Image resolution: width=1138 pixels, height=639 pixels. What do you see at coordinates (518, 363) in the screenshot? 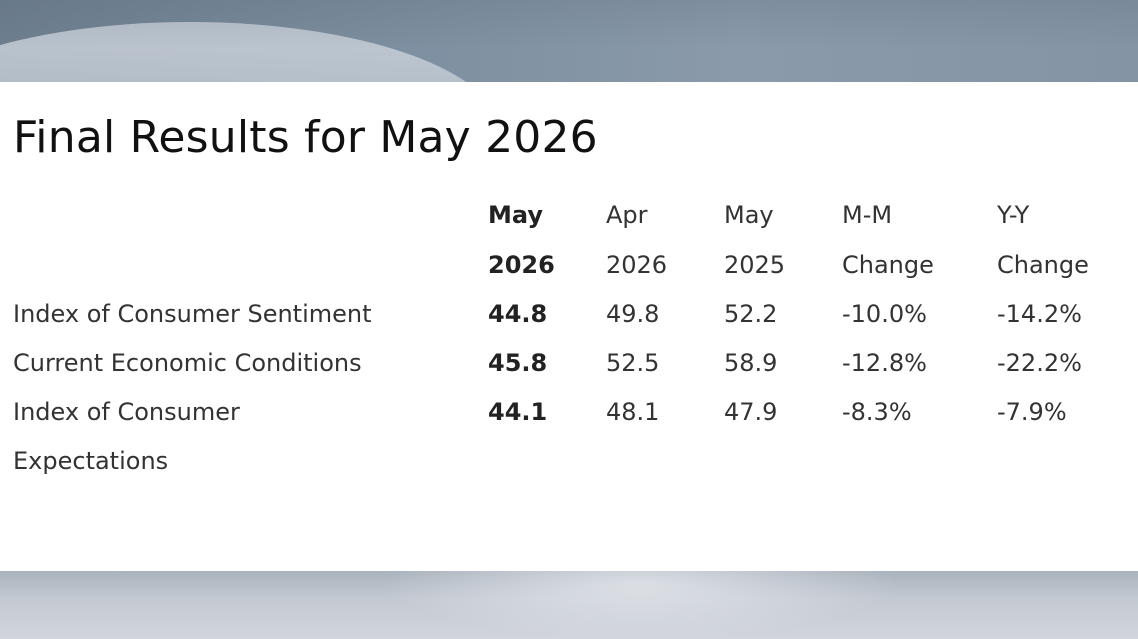
I see `value-may-2026: 45.8` at bounding box center [518, 363].